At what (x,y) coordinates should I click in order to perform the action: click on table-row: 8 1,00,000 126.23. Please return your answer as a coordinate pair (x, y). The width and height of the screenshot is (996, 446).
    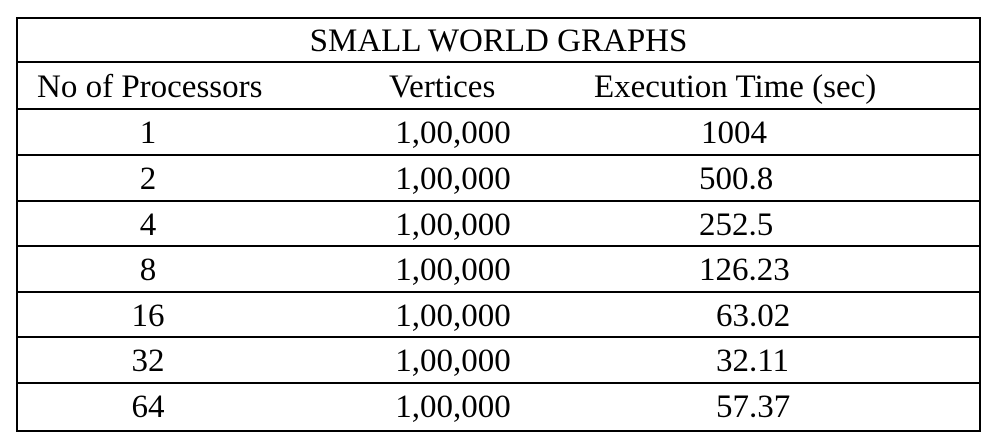
    Looking at the image, I should click on (498, 270).